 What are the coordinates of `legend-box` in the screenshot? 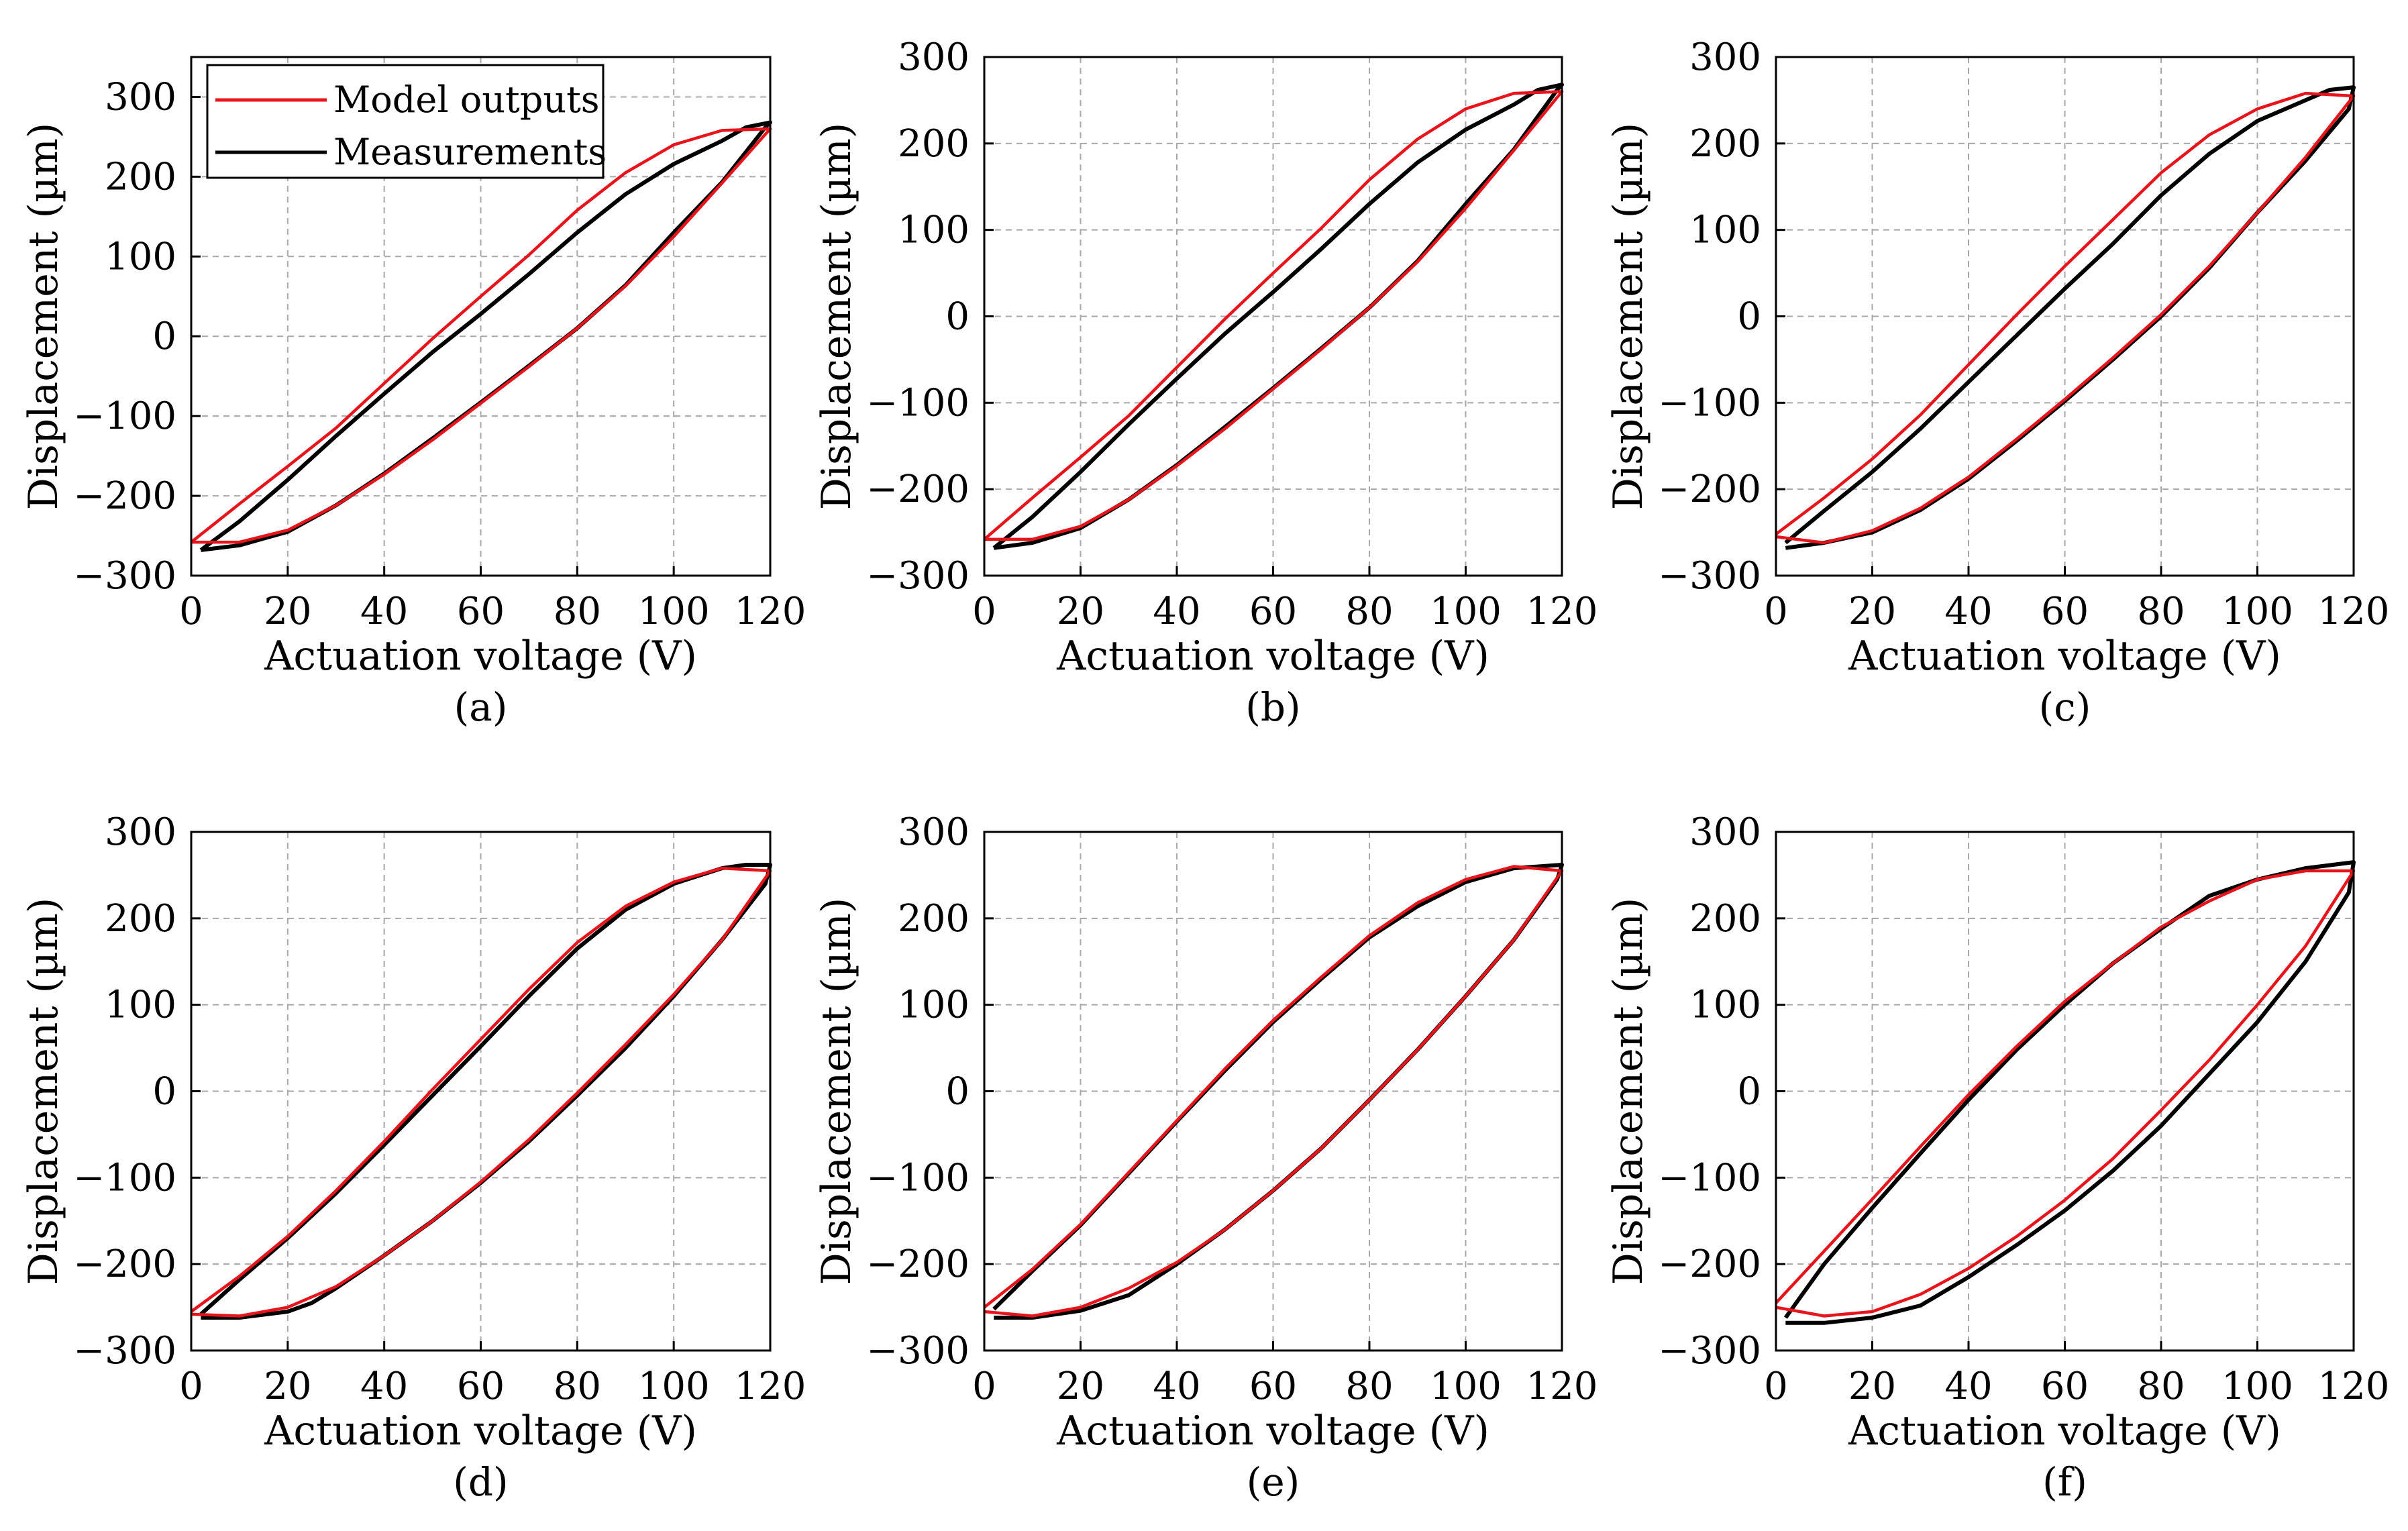 It's located at (405, 121).